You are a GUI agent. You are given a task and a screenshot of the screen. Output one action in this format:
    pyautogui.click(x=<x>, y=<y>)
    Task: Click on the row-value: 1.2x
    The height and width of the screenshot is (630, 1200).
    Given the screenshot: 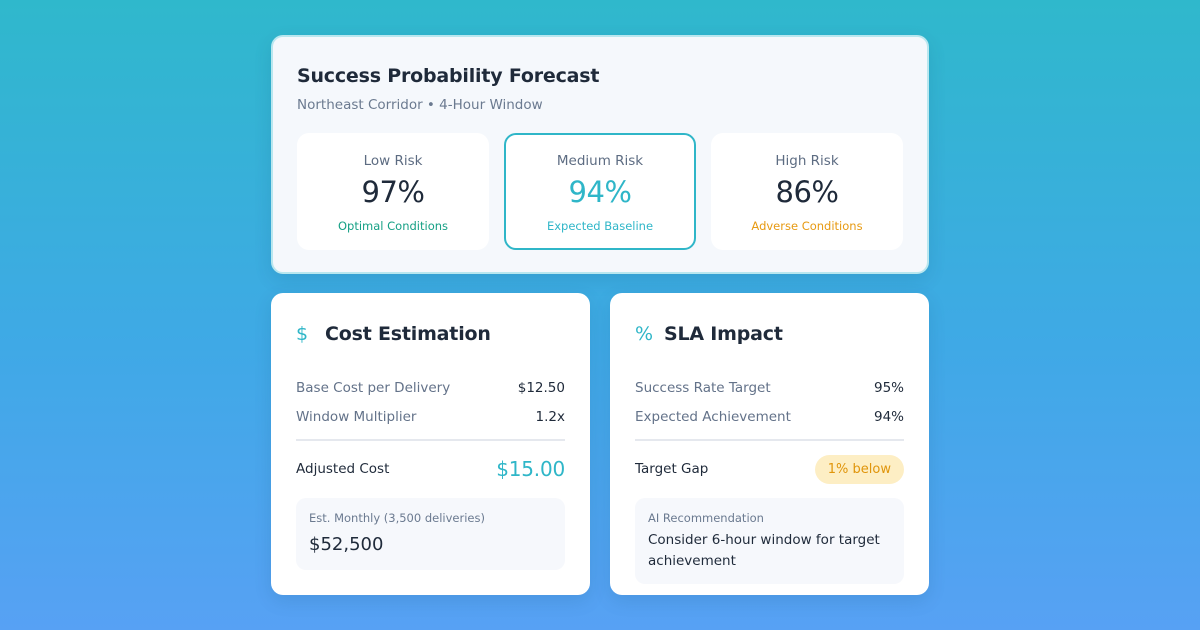 What is the action you would take?
    pyautogui.click(x=550, y=416)
    